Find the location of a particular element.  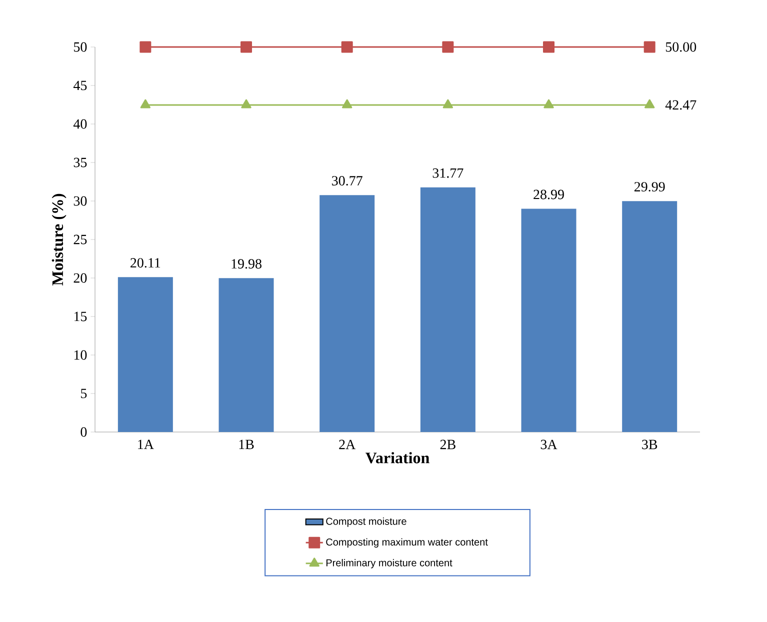

data-label: 20.11 is located at coordinates (145, 263).